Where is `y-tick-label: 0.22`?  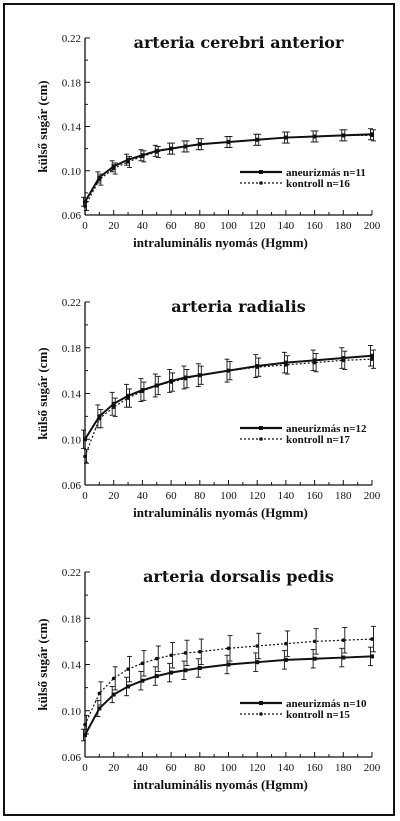 y-tick-label: 0.22 is located at coordinates (71, 39).